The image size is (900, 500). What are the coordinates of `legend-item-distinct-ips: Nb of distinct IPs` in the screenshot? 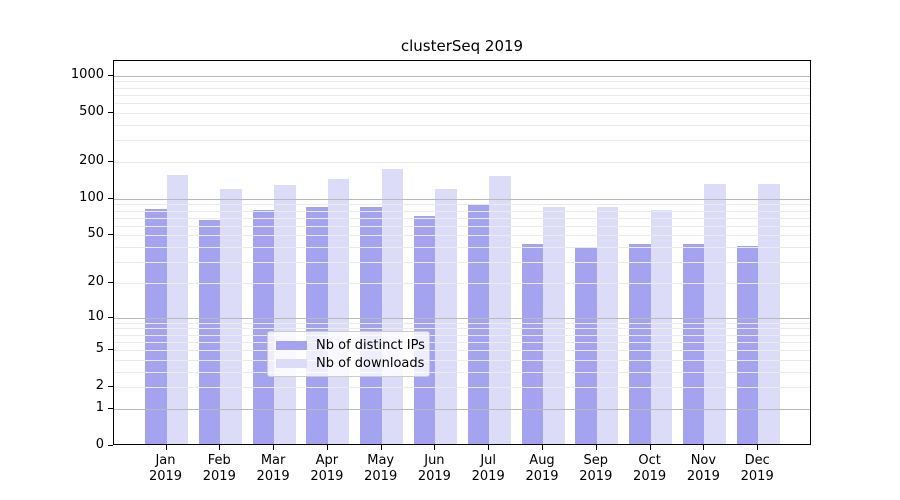 It's located at (350, 345).